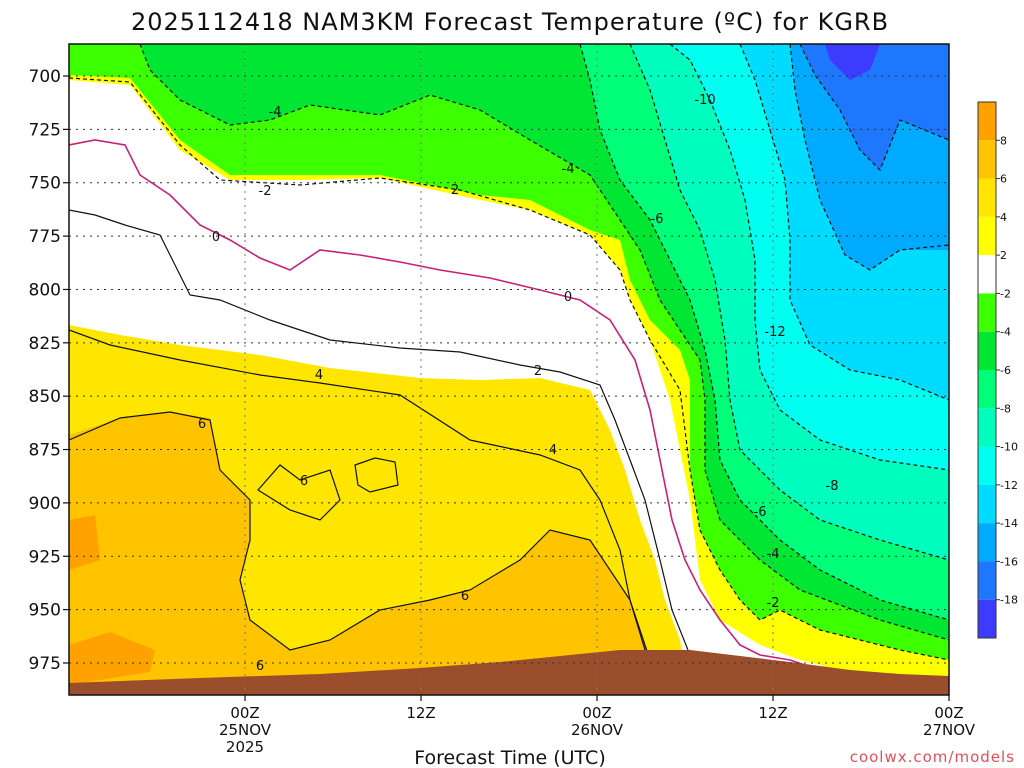 The height and width of the screenshot is (768, 1024). Describe the element at coordinates (245, 730) in the screenshot. I see `x-tick-label: 25NOV` at that location.